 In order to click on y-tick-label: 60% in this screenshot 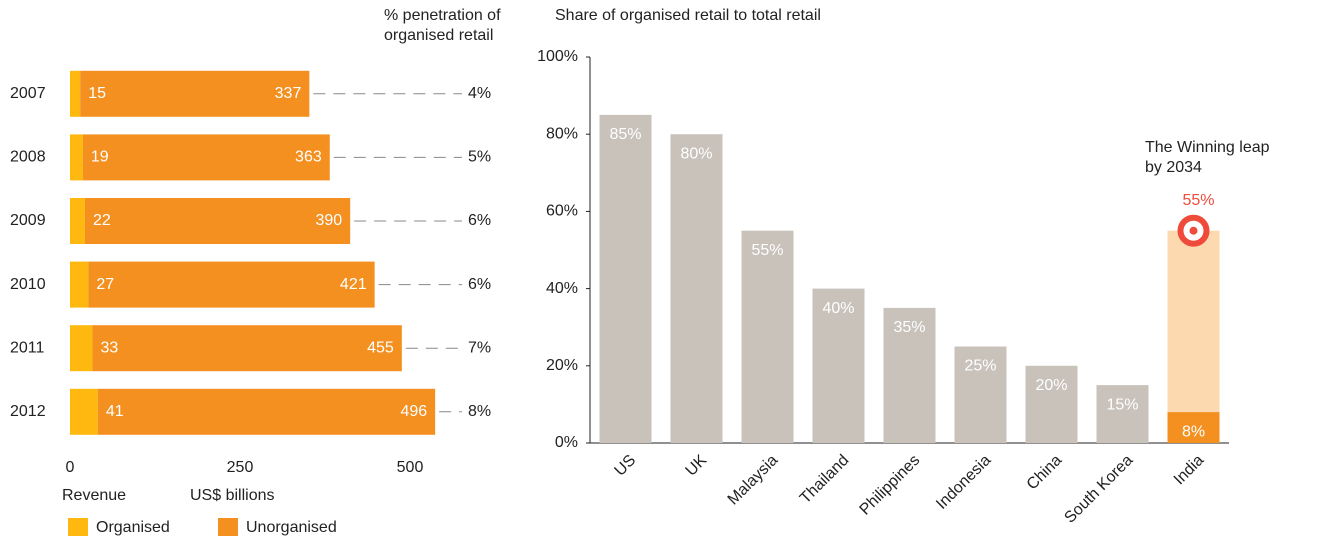, I will do `click(562, 211)`.